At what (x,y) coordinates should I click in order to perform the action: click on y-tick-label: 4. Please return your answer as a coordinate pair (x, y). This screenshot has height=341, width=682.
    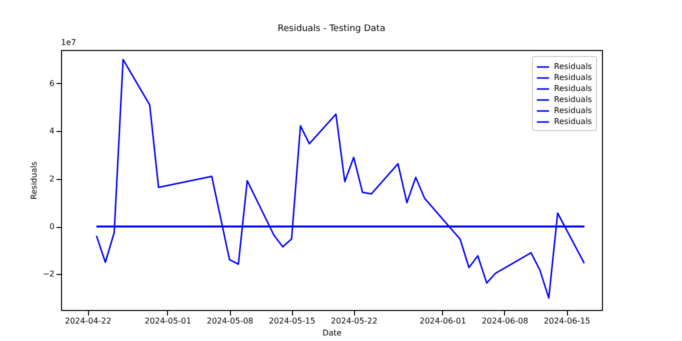
    Looking at the image, I should click on (51, 131).